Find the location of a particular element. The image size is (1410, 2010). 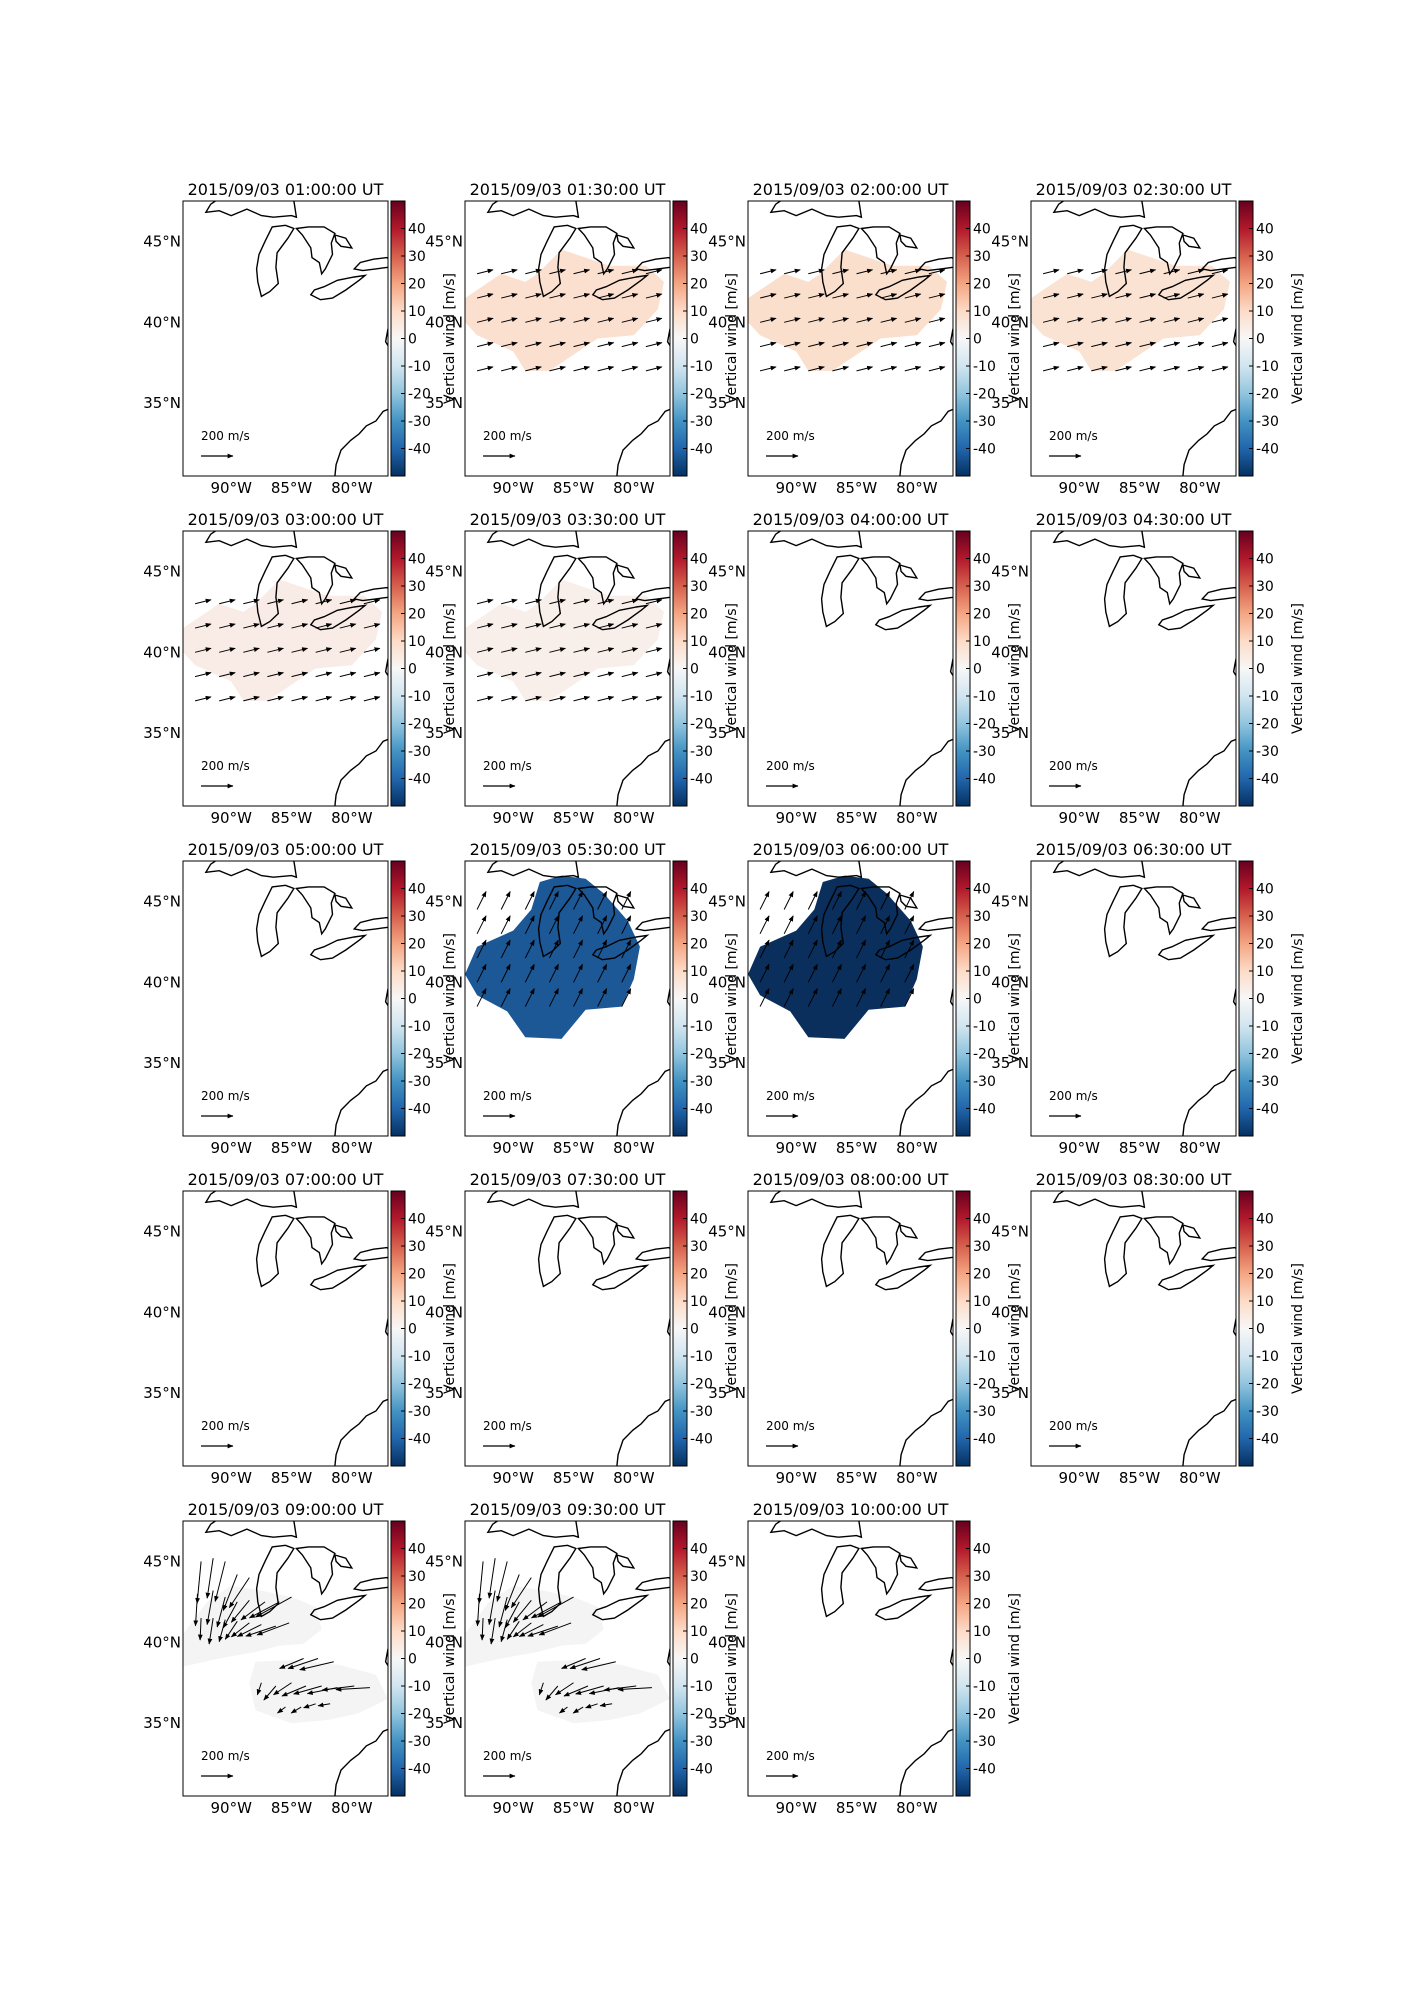

panel-title: 2015/09/03 02:00:00 UT is located at coordinates (851, 189).